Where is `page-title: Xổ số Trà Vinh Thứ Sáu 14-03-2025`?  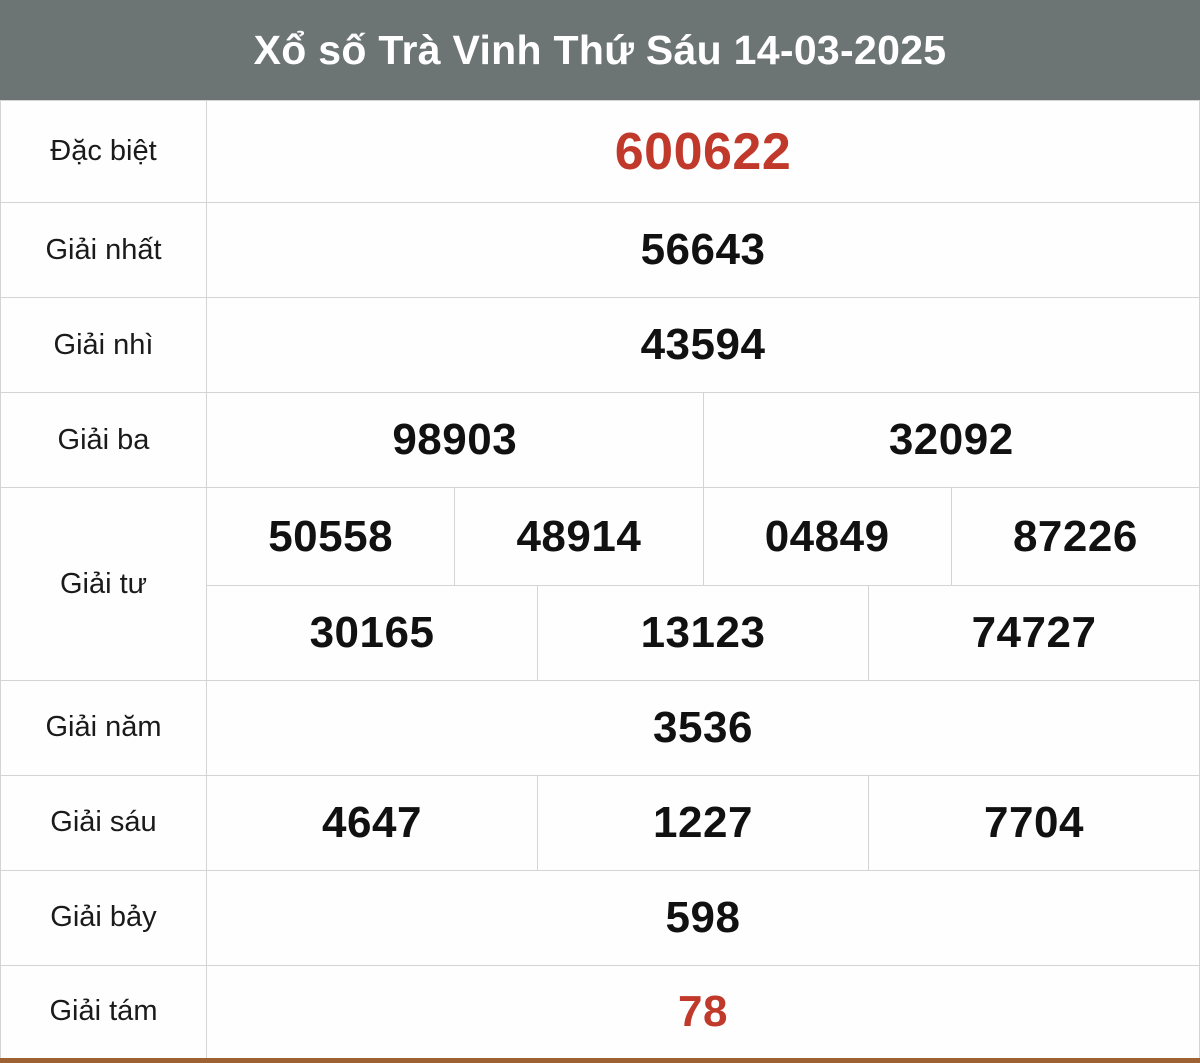
page-title: Xổ số Trà Vinh Thứ Sáu 14-03-2025 is located at coordinates (600, 49).